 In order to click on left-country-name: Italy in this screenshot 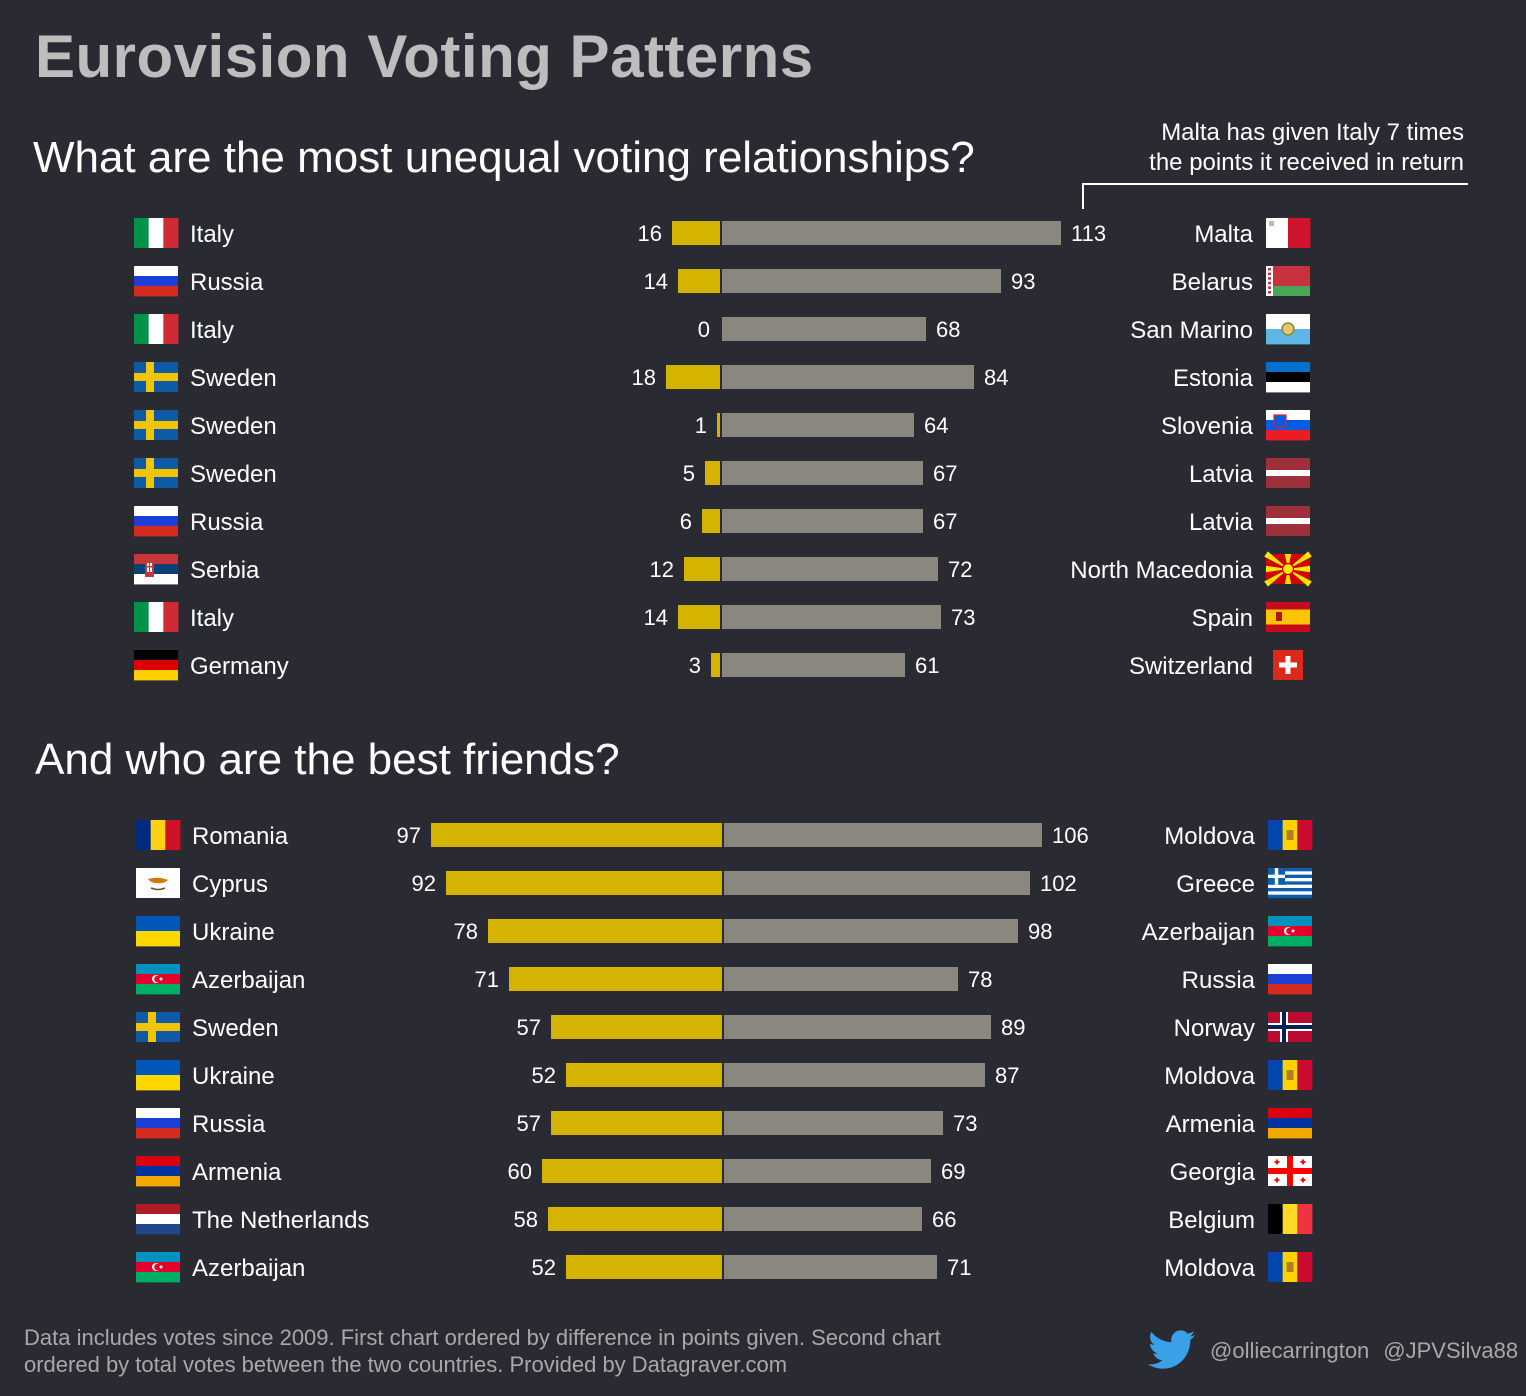, I will do `click(212, 234)`.